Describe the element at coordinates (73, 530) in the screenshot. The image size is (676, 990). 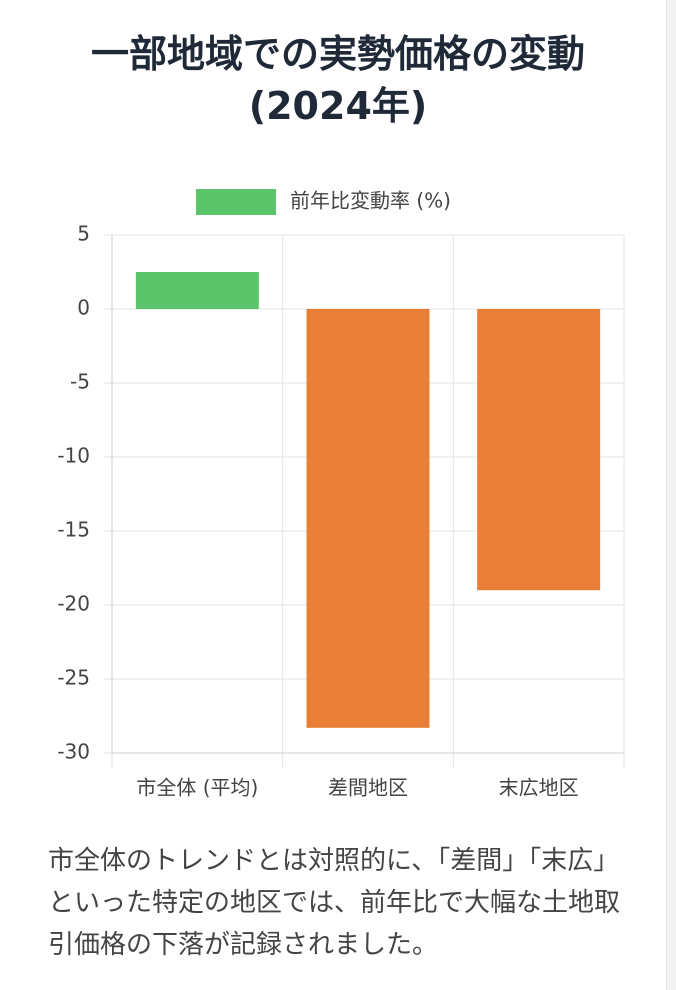
I see `y-tick-label: -15` at that location.